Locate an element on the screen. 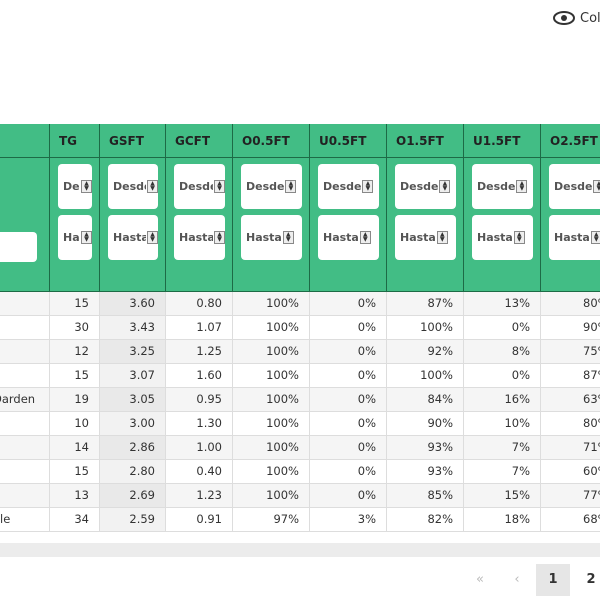 The image size is (600, 600). table-cell: 2.80 is located at coordinates (133, 472).